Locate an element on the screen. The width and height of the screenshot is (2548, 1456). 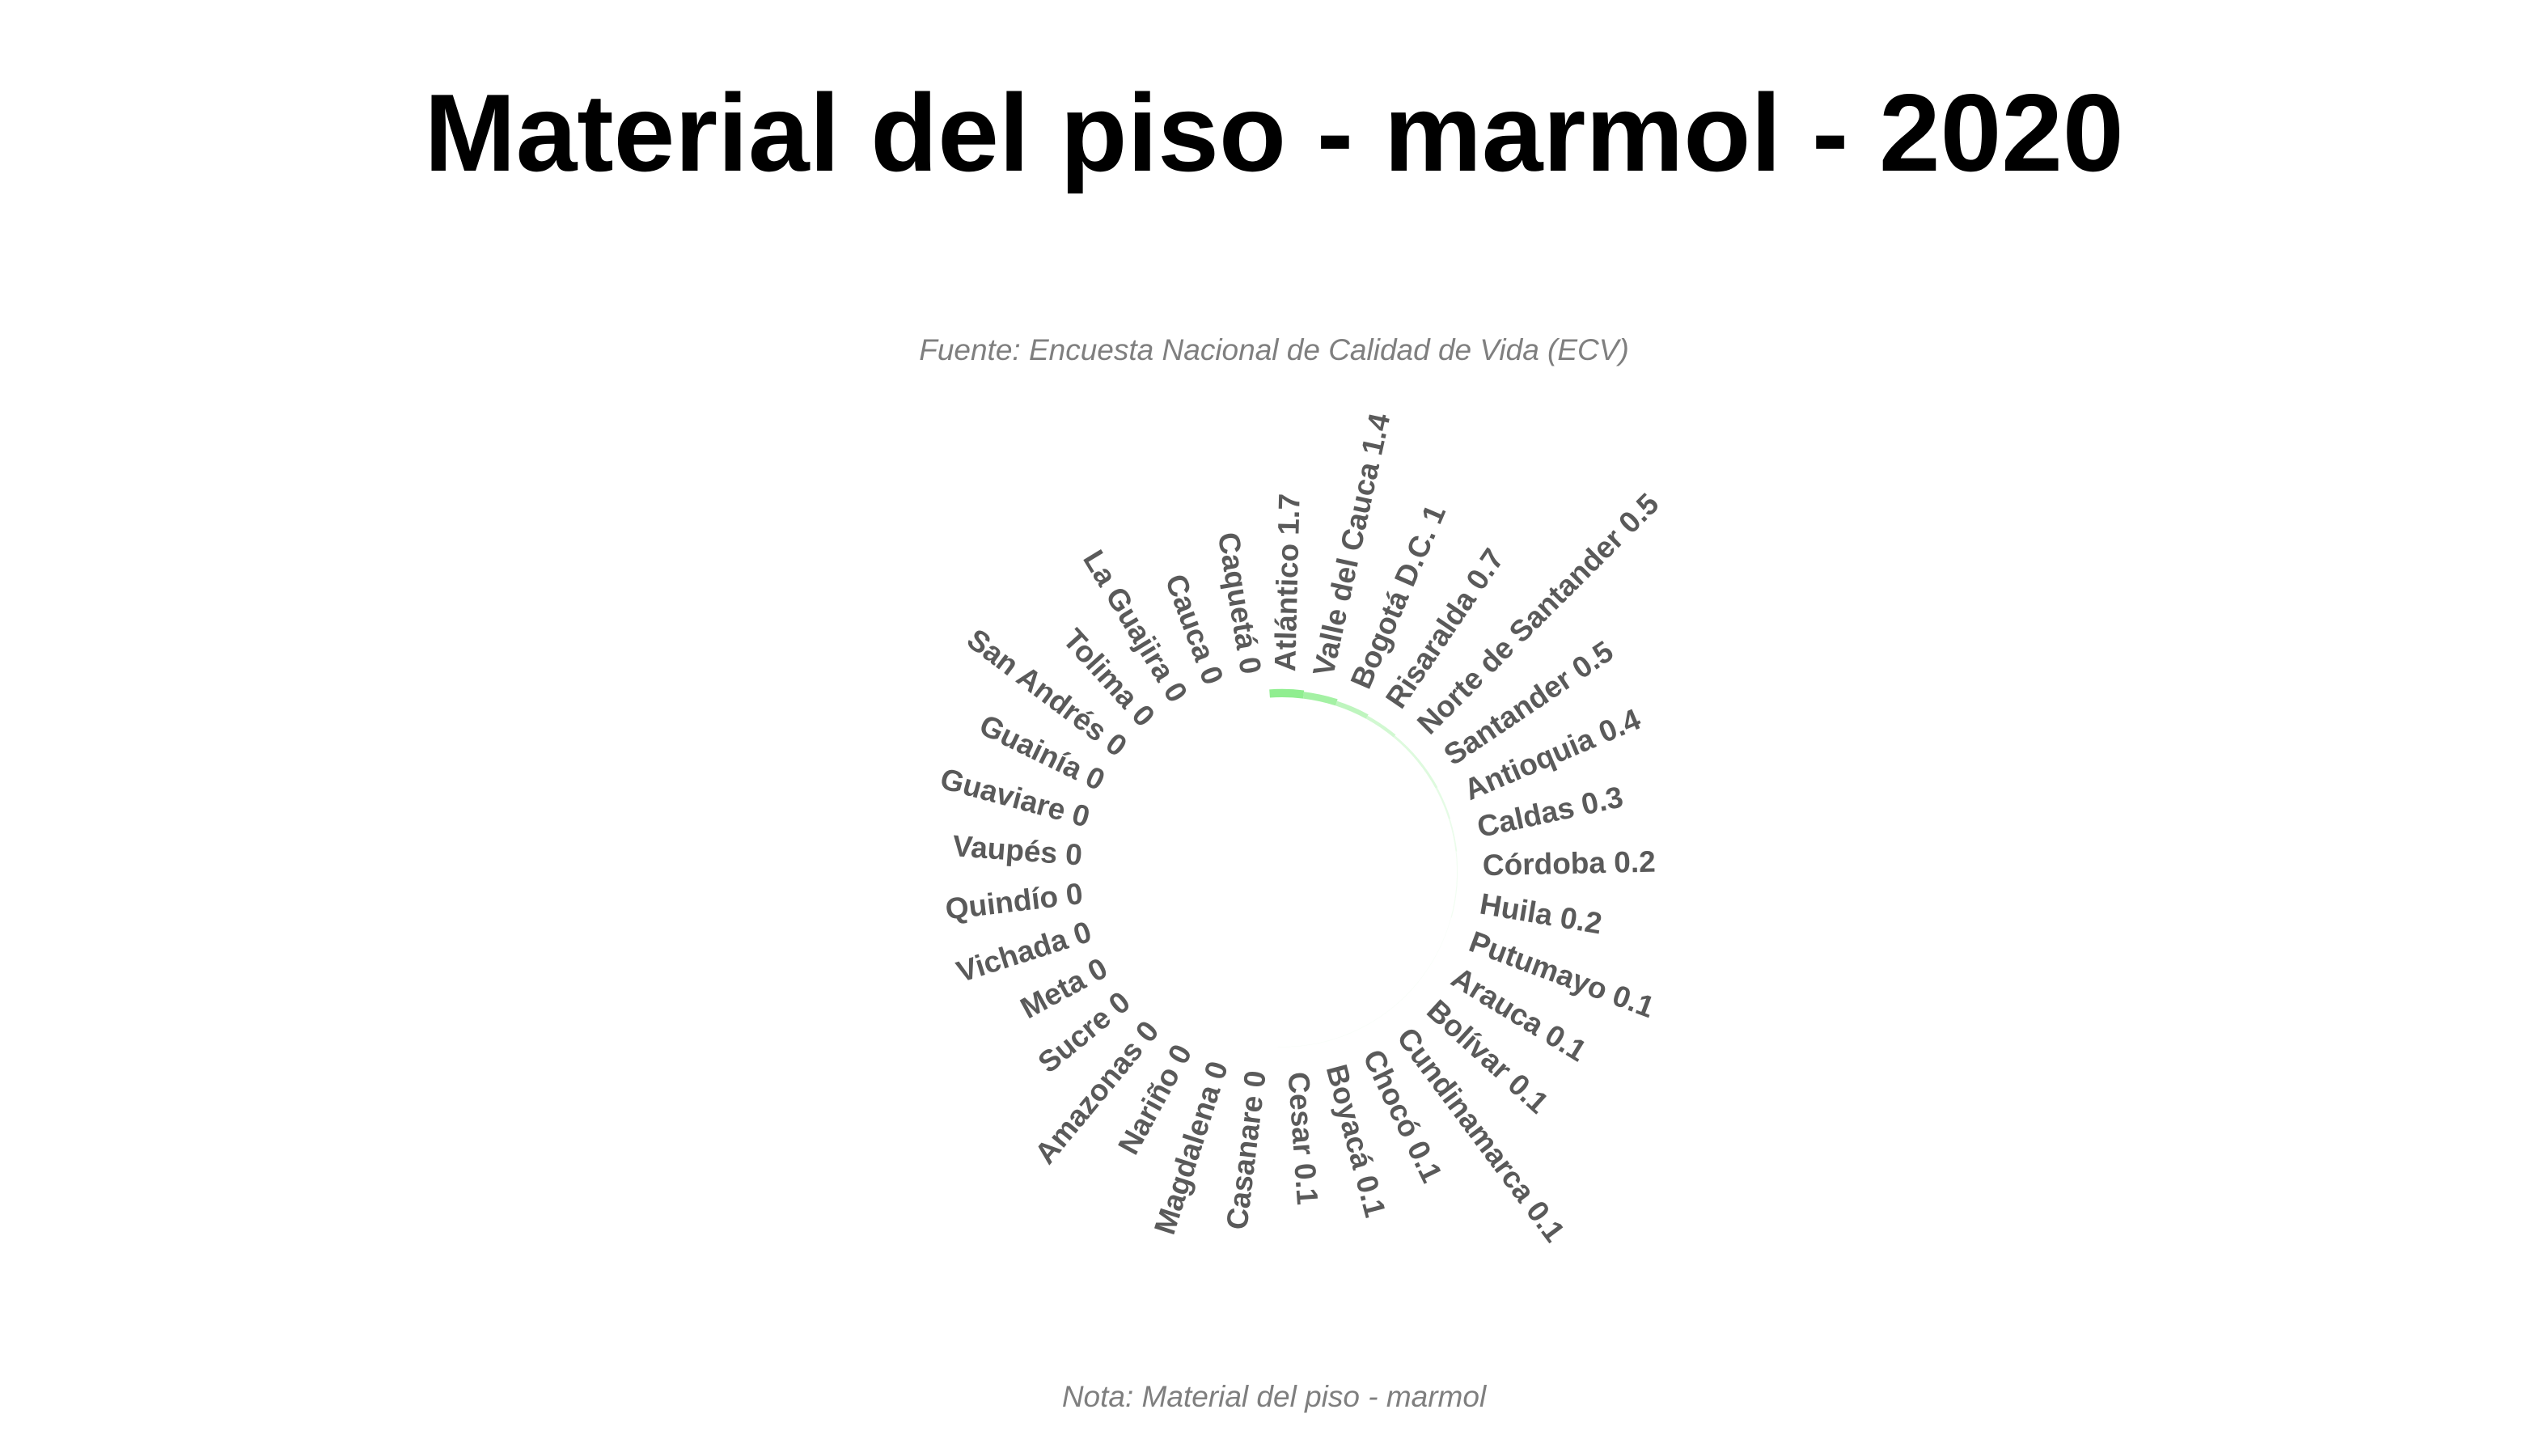
bar-amazonas is located at coordinates (1171, 1006).